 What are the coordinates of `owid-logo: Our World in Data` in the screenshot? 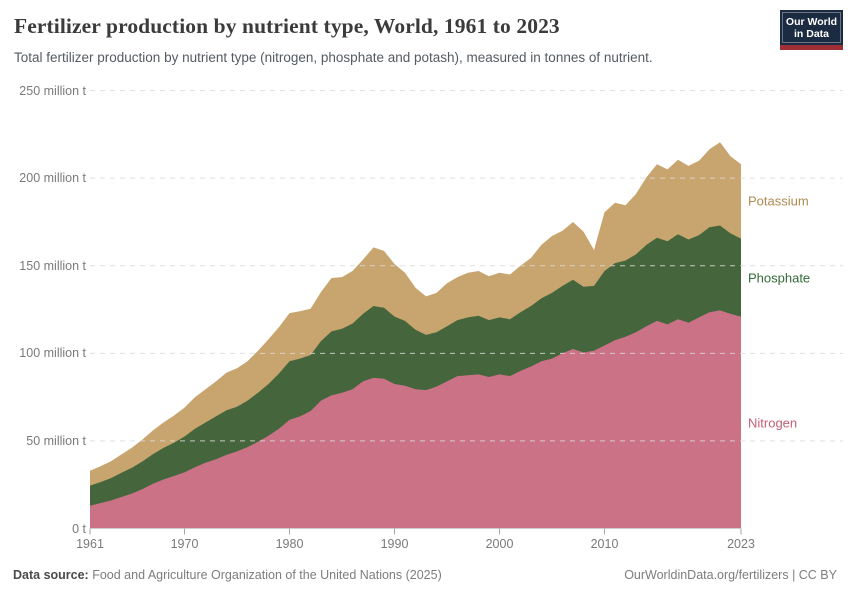 It's located at (811, 30).